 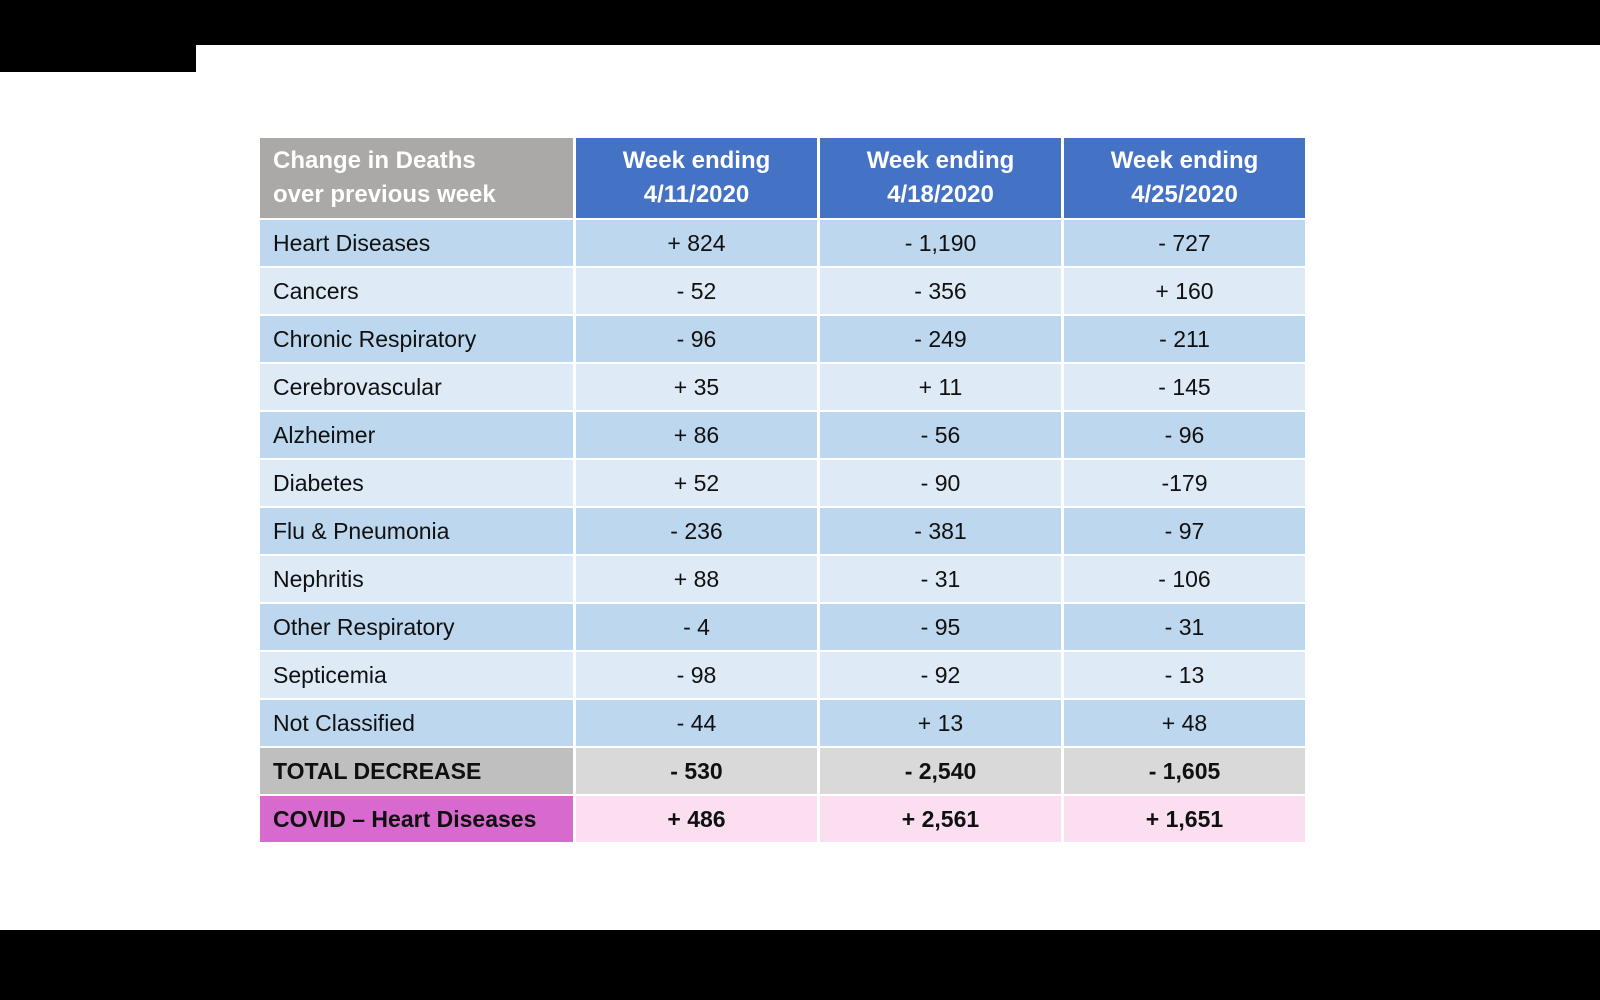 I want to click on cell-value: - 97, so click(x=1184, y=531).